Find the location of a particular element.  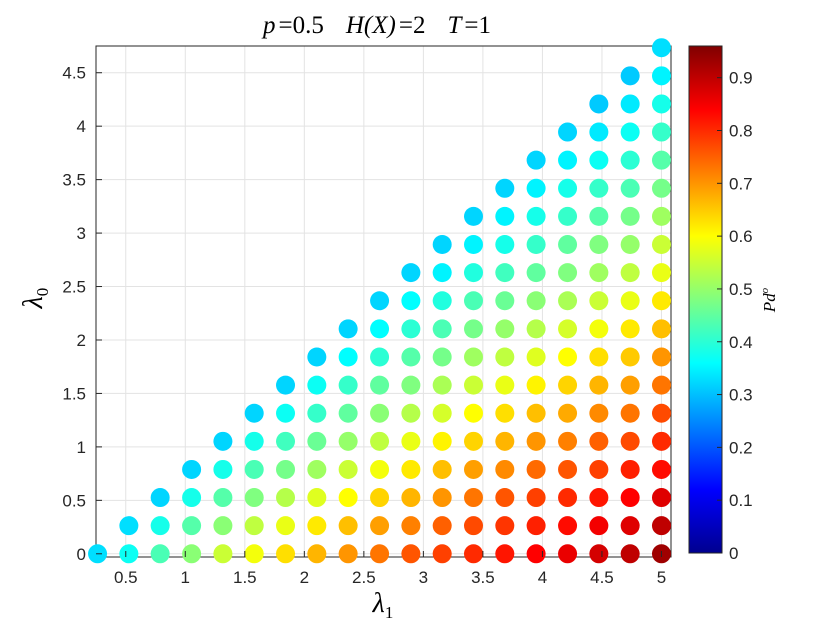

chart-title: p =0.5 H(X) =2 T =1 is located at coordinates (376, 25).